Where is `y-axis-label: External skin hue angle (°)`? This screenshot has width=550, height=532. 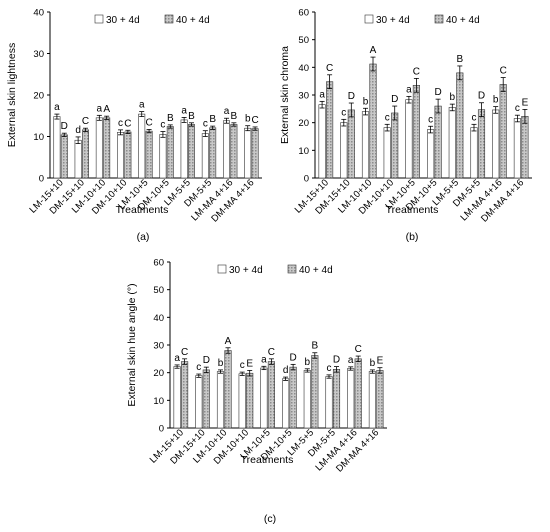
y-axis-label: External skin hue angle (°) is located at coordinates (132, 344).